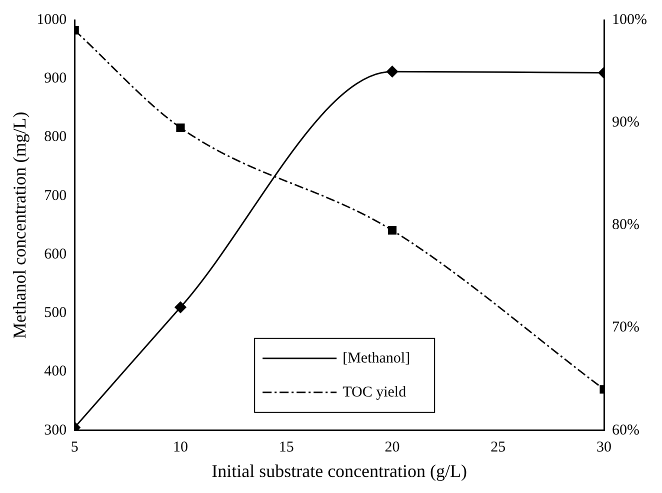  I want to click on x-tick-label: 25, so click(498, 447).